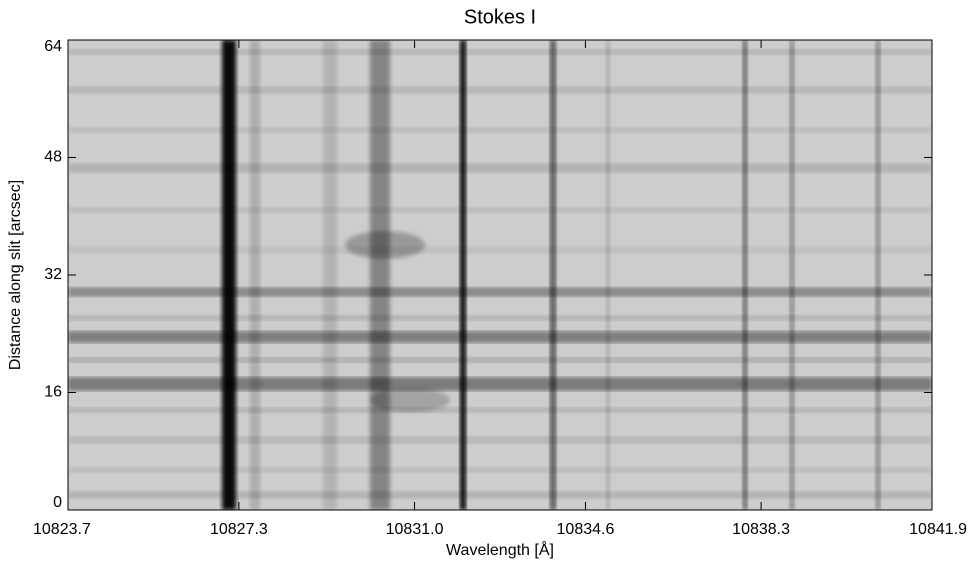 The image size is (974, 565). I want to click on y-axis-label: Distance along slit [arcsec], so click(15, 275).